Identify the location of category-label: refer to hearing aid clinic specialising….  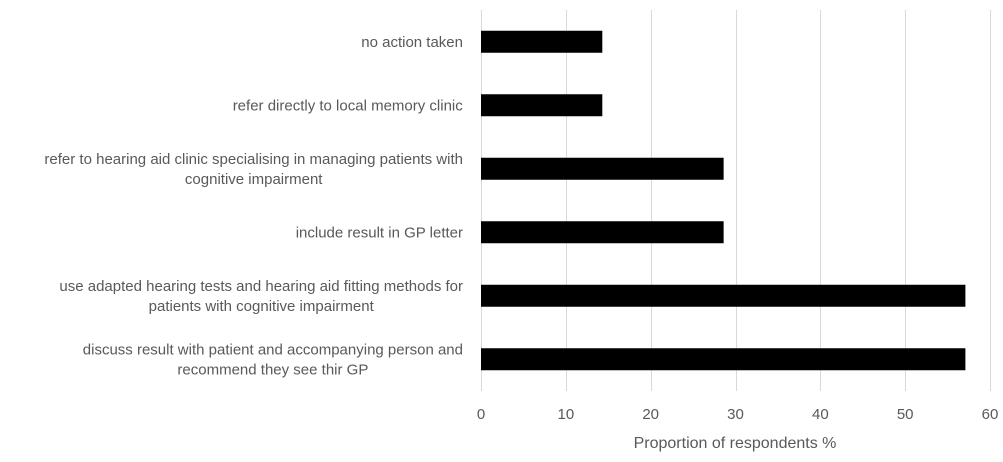
(253, 169).